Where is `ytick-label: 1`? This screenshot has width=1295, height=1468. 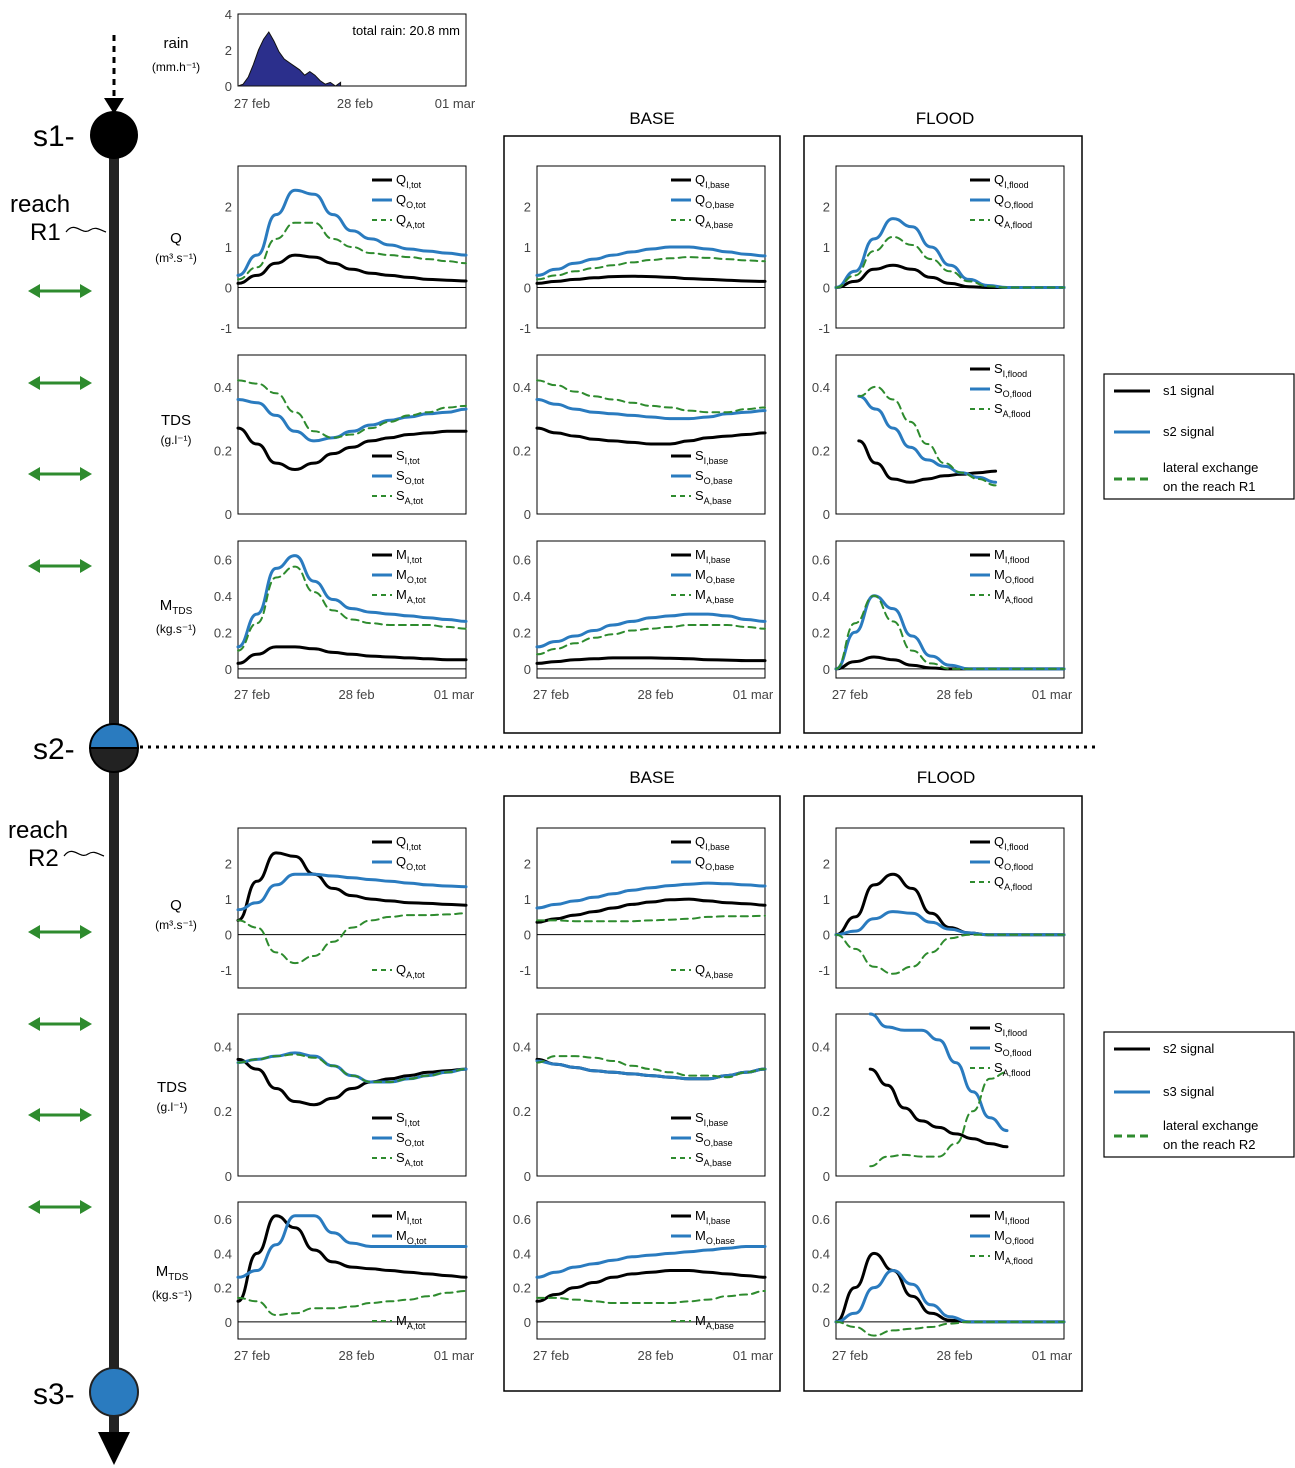 ytick-label: 1 is located at coordinates (228, 899).